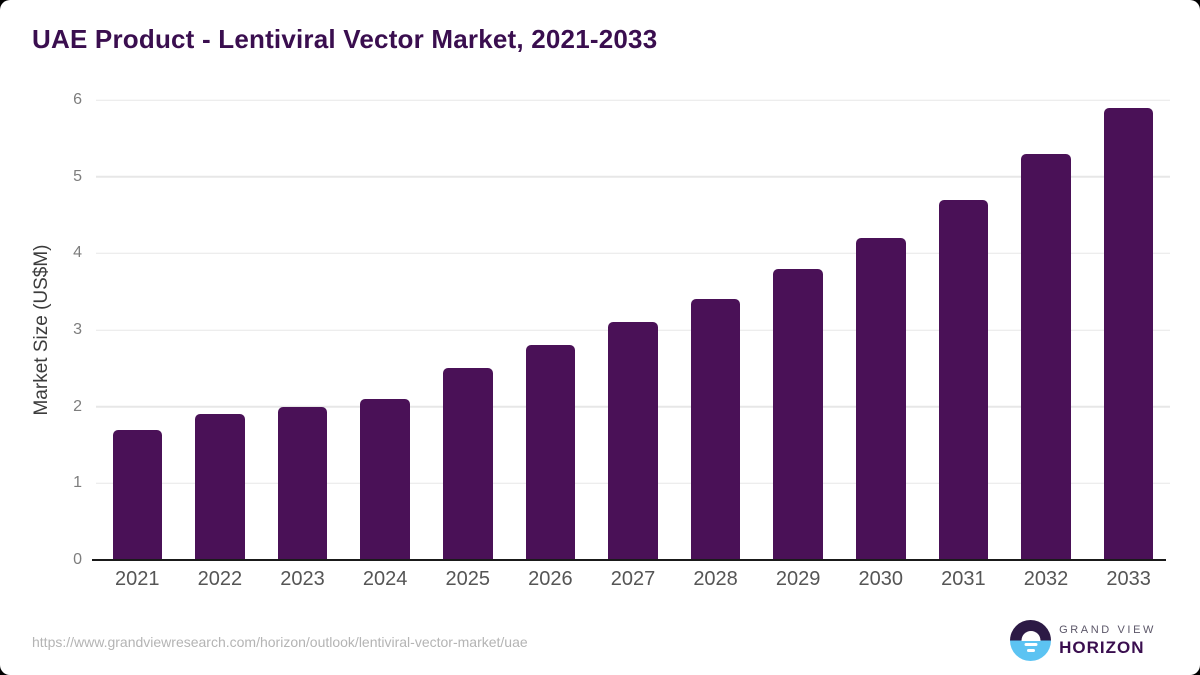 This screenshot has width=1200, height=675. I want to click on x-tick-label-2027: 2027, so click(633, 579).